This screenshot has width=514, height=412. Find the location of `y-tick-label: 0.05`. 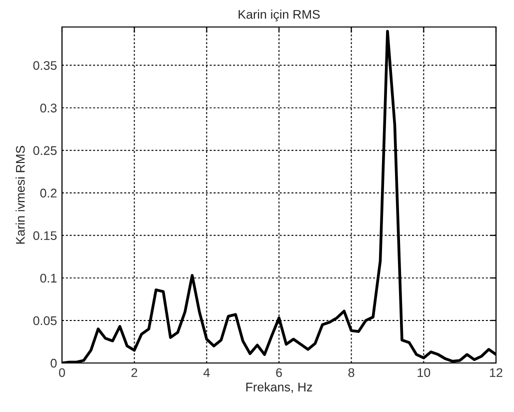

y-tick-label: 0.05 is located at coordinates (45, 321).